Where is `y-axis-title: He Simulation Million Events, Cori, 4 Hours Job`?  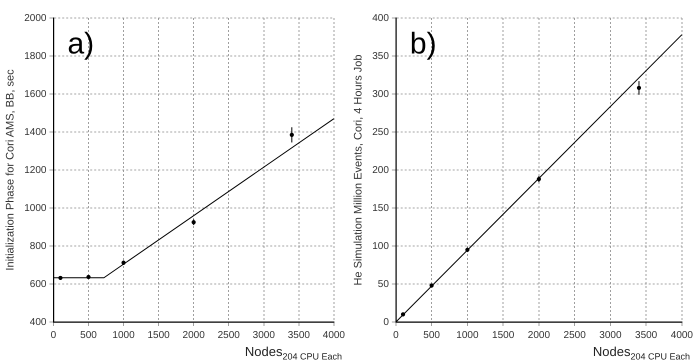
y-axis-title: He Simulation Million Events, Cori, 4 Hours Job is located at coordinates (358, 170).